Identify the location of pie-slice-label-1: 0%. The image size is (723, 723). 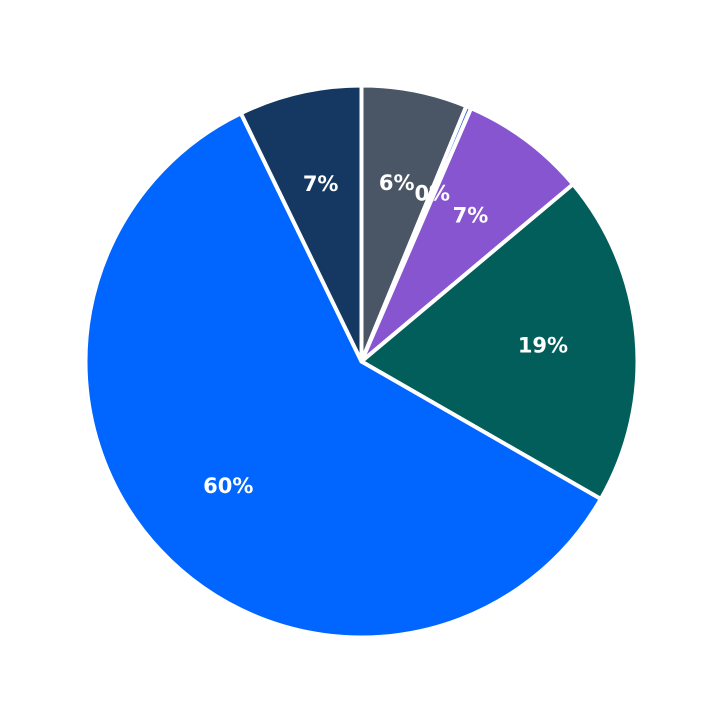
(432, 194).